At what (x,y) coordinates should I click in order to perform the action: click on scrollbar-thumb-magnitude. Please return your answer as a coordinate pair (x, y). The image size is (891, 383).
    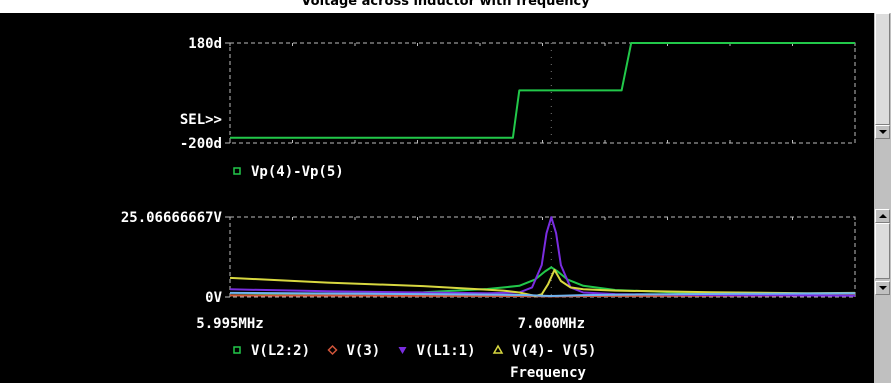
    Looking at the image, I should click on (882, 251).